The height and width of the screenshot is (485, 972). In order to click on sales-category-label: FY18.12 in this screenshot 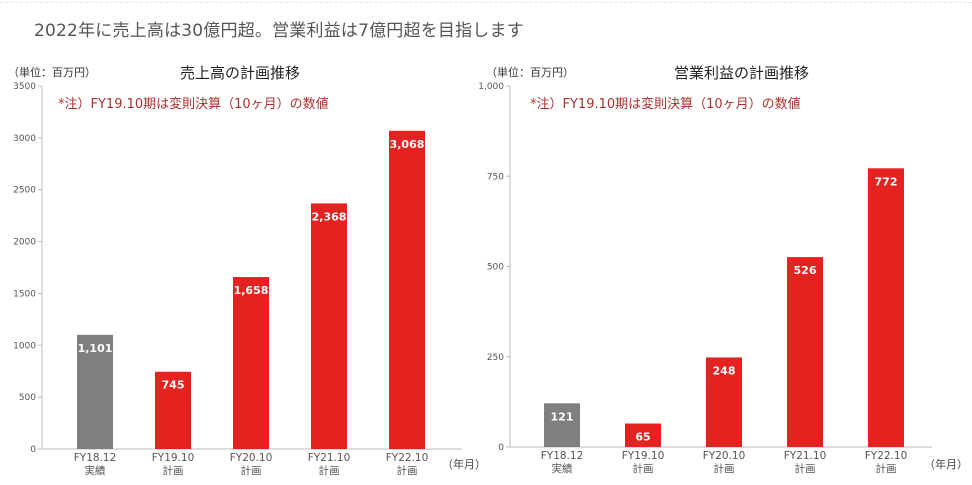, I will do `click(95, 458)`.